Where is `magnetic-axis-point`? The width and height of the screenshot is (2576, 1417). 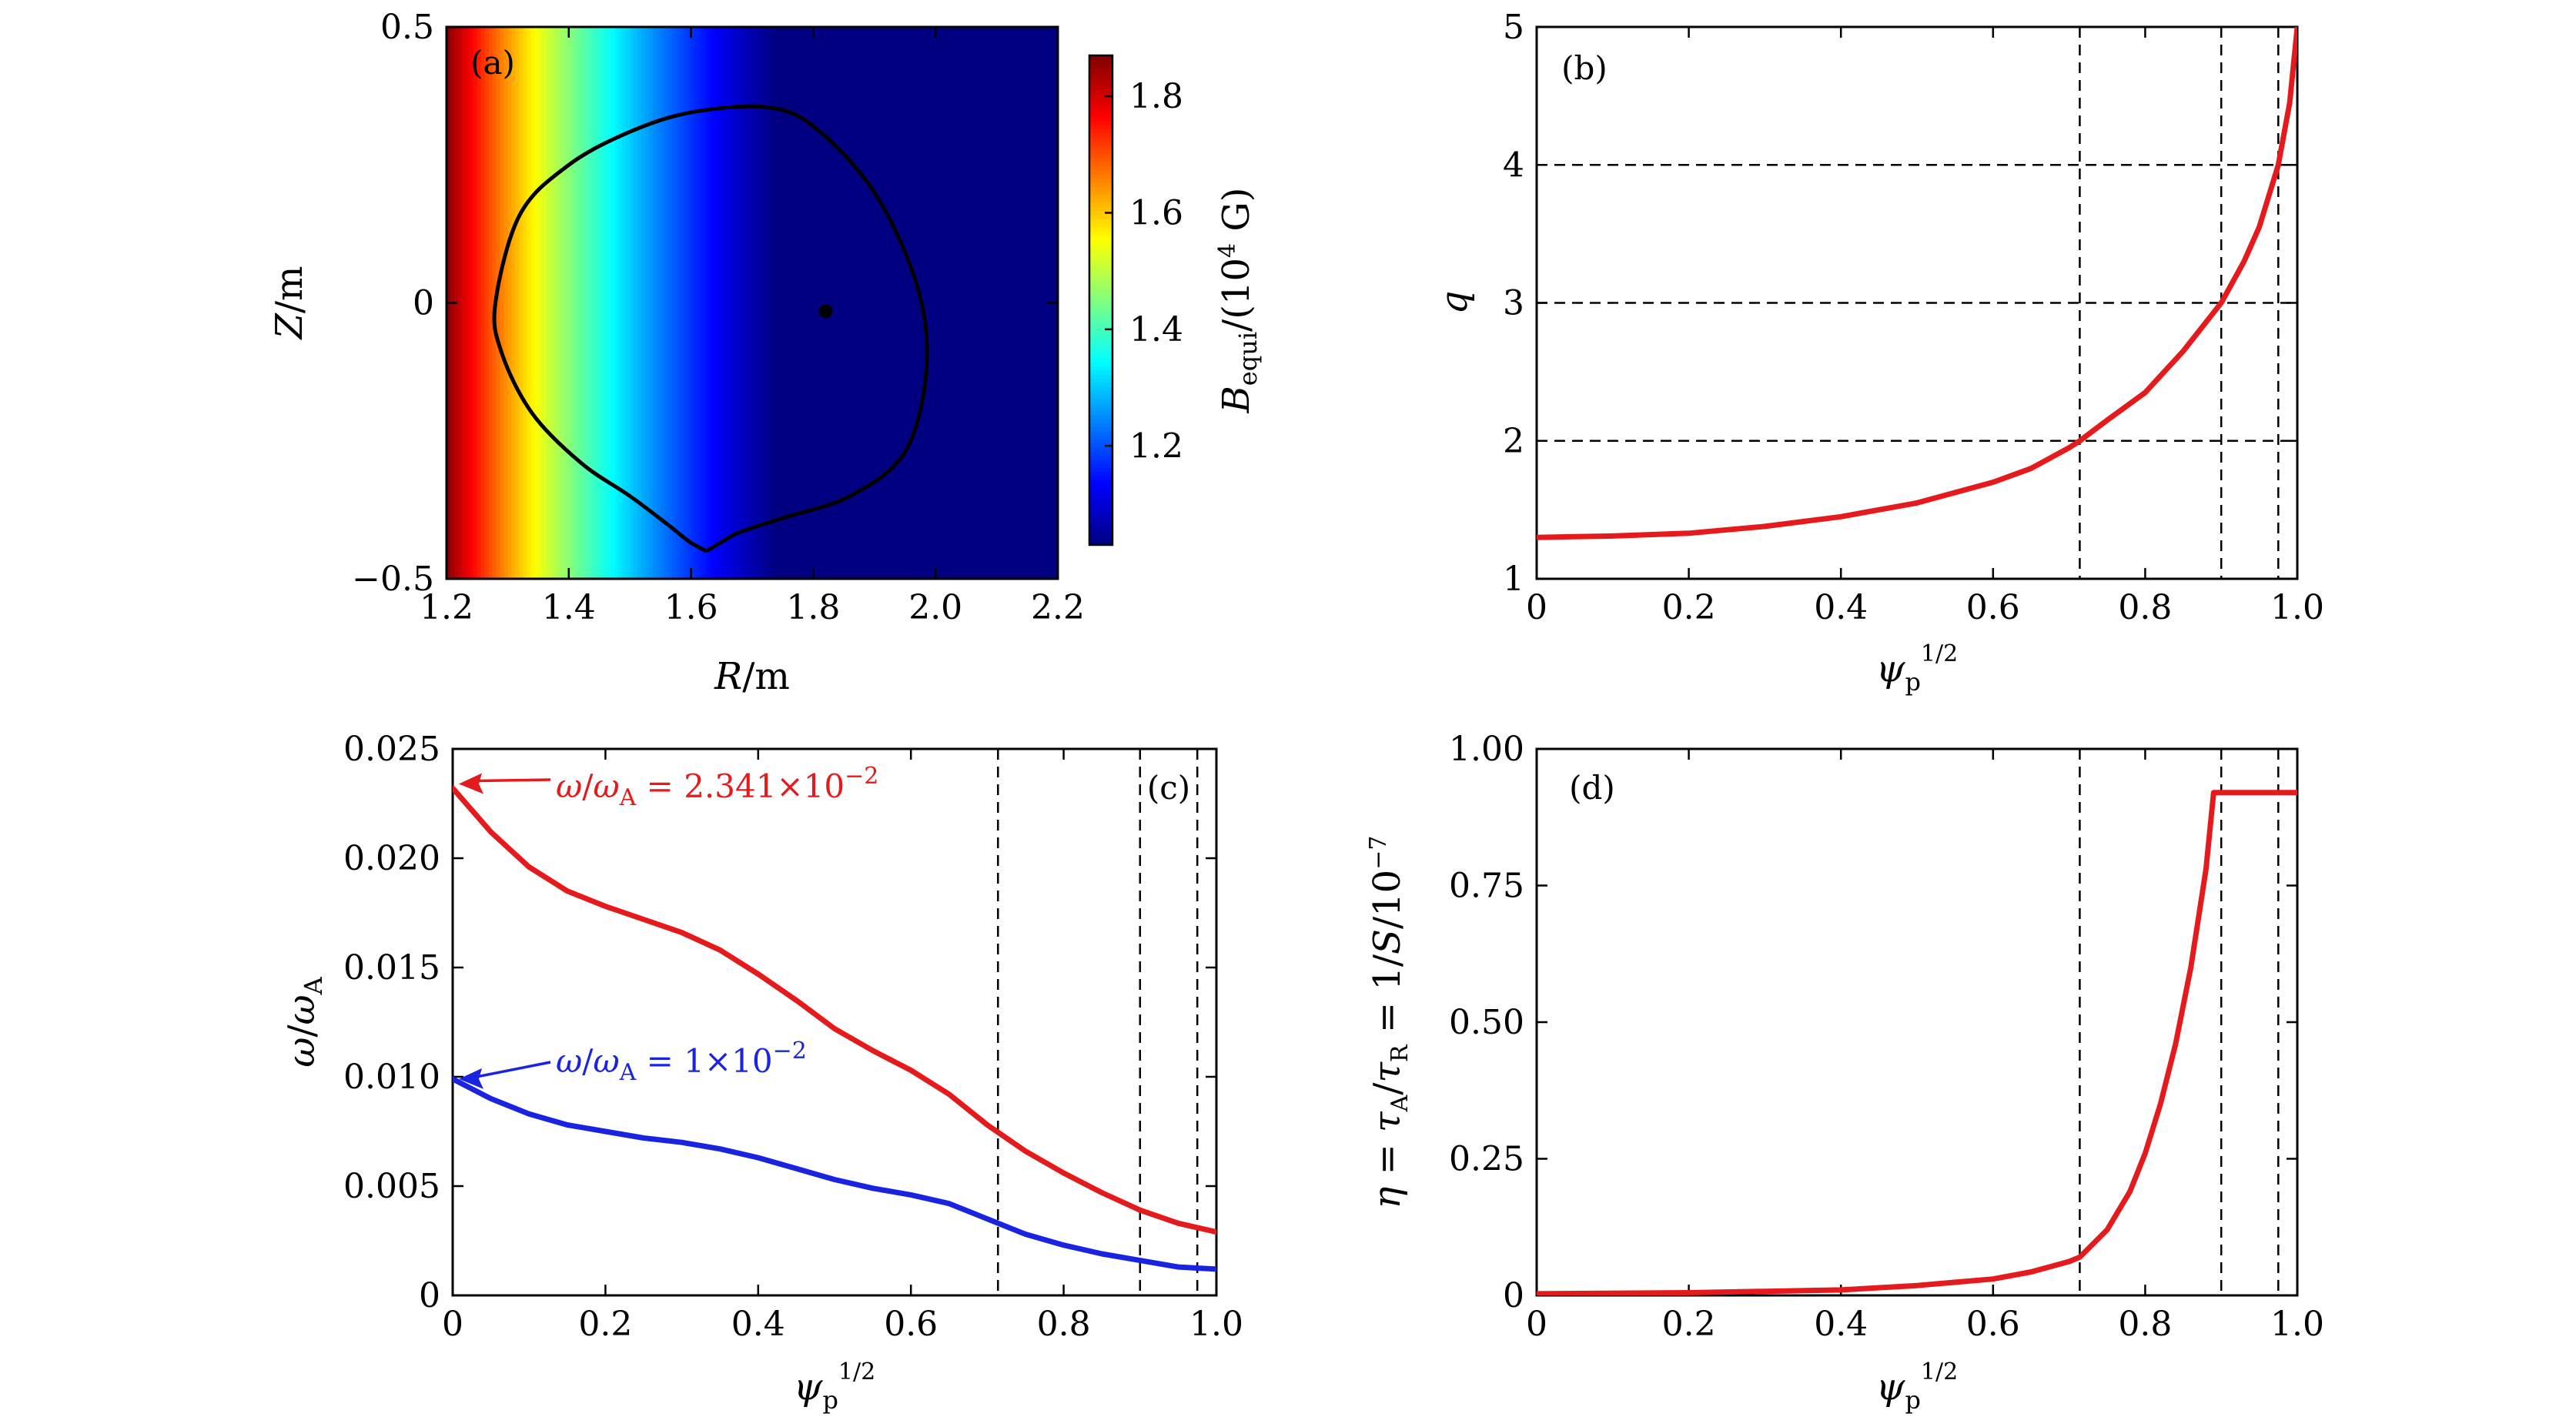
magnetic-axis-point is located at coordinates (826, 311).